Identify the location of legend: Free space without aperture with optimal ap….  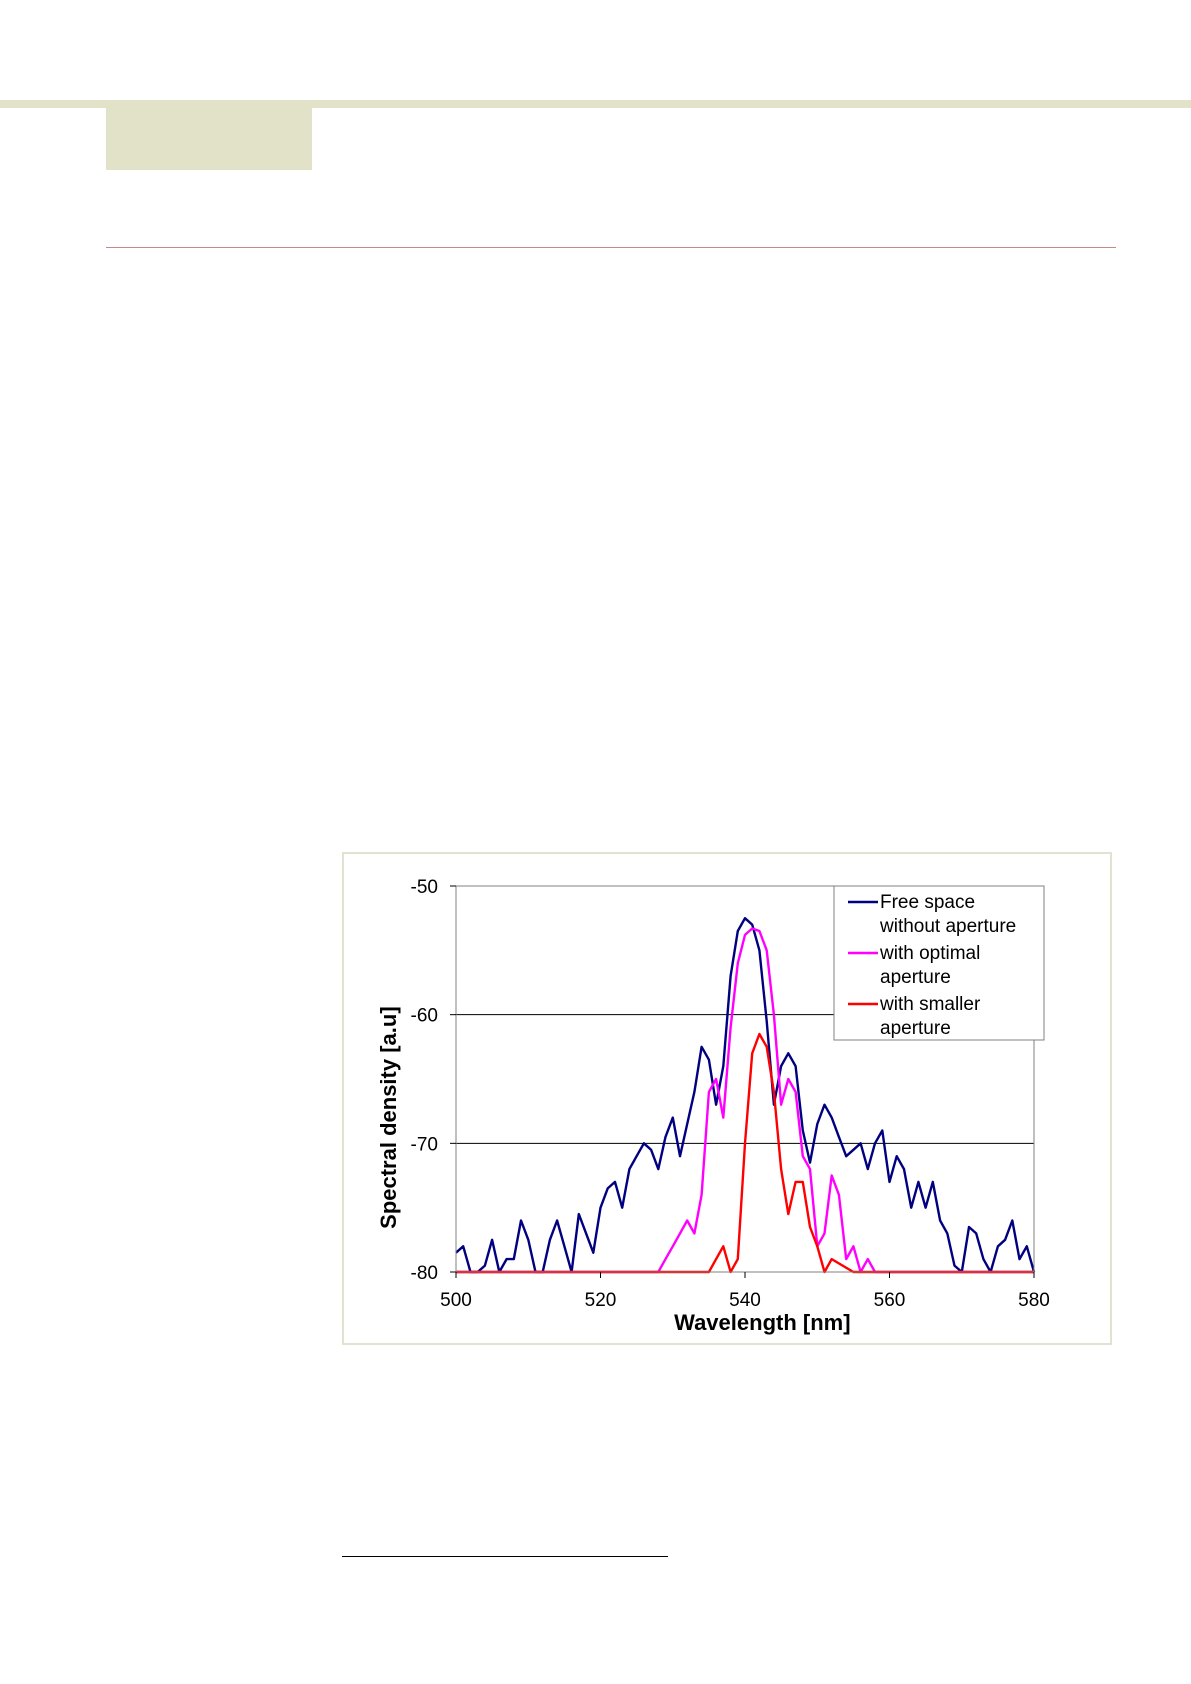
(939, 963).